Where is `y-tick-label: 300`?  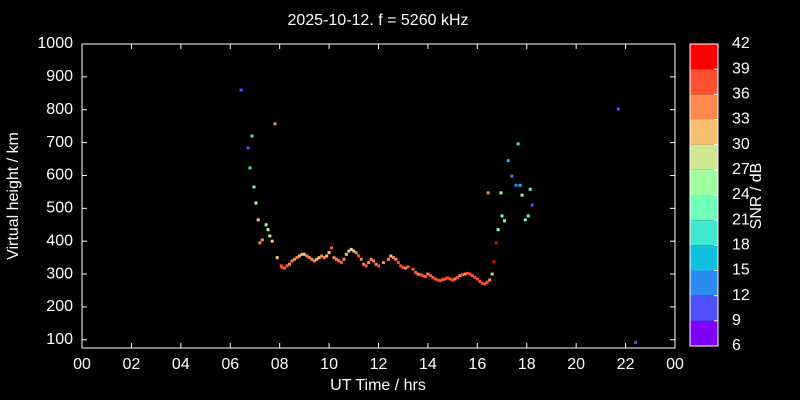 y-tick-label: 300 is located at coordinates (59, 273).